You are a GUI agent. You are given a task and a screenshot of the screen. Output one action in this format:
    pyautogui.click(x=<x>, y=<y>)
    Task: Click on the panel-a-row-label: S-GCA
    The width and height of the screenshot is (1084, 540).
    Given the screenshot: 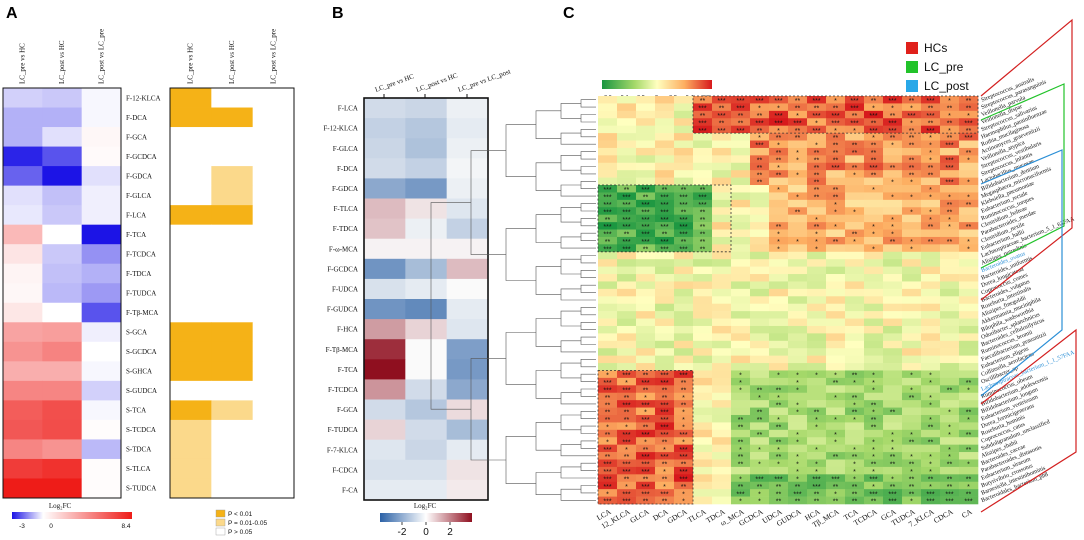 What is the action you would take?
    pyautogui.click(x=136, y=333)
    